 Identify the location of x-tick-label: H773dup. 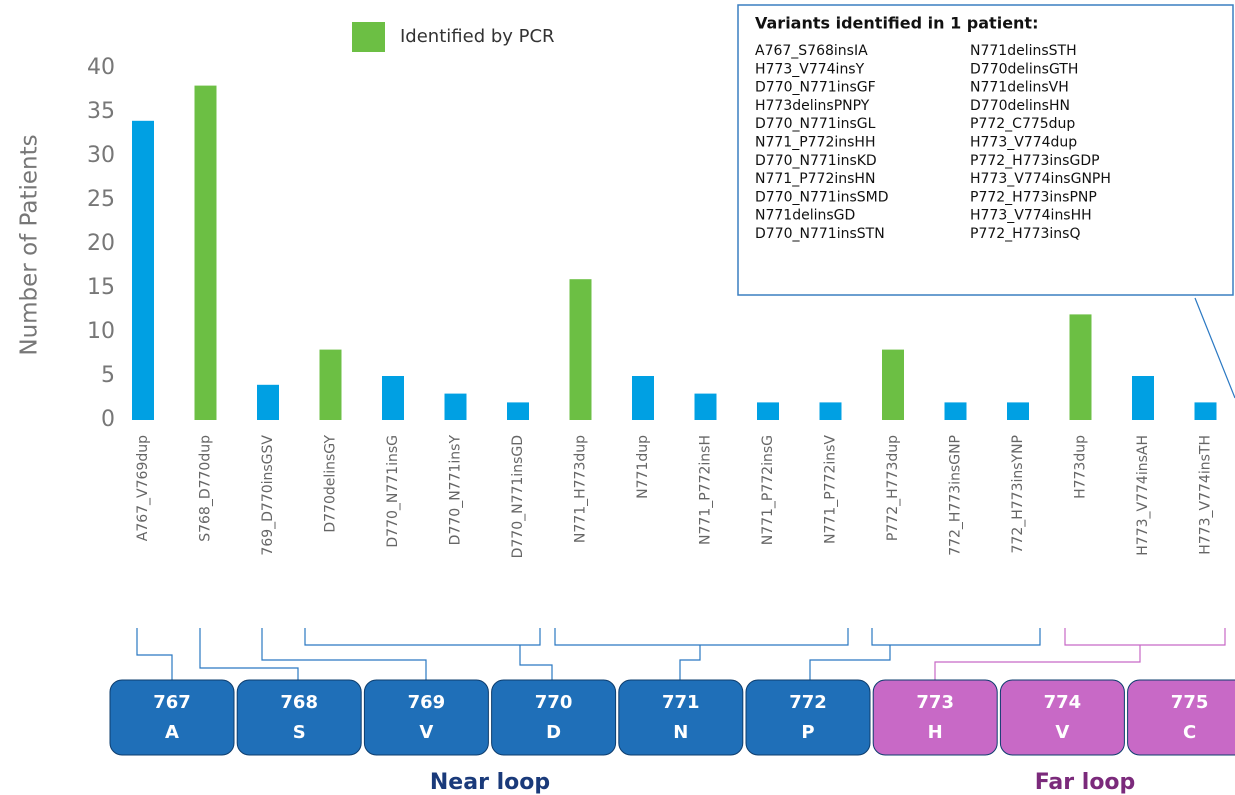
(1081, 467).